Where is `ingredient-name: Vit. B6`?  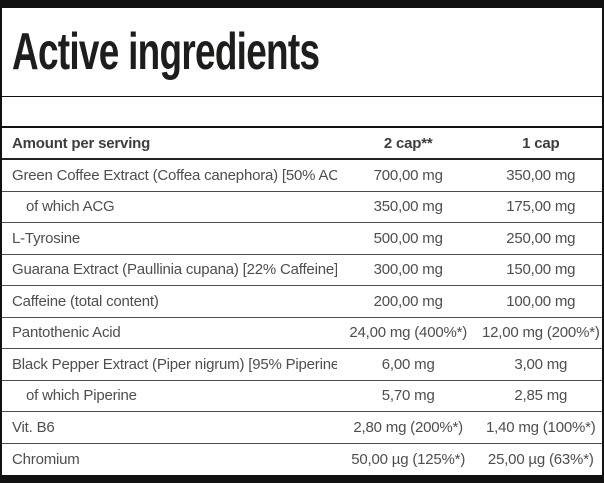 ingredient-name: Vit. B6 is located at coordinates (33, 427).